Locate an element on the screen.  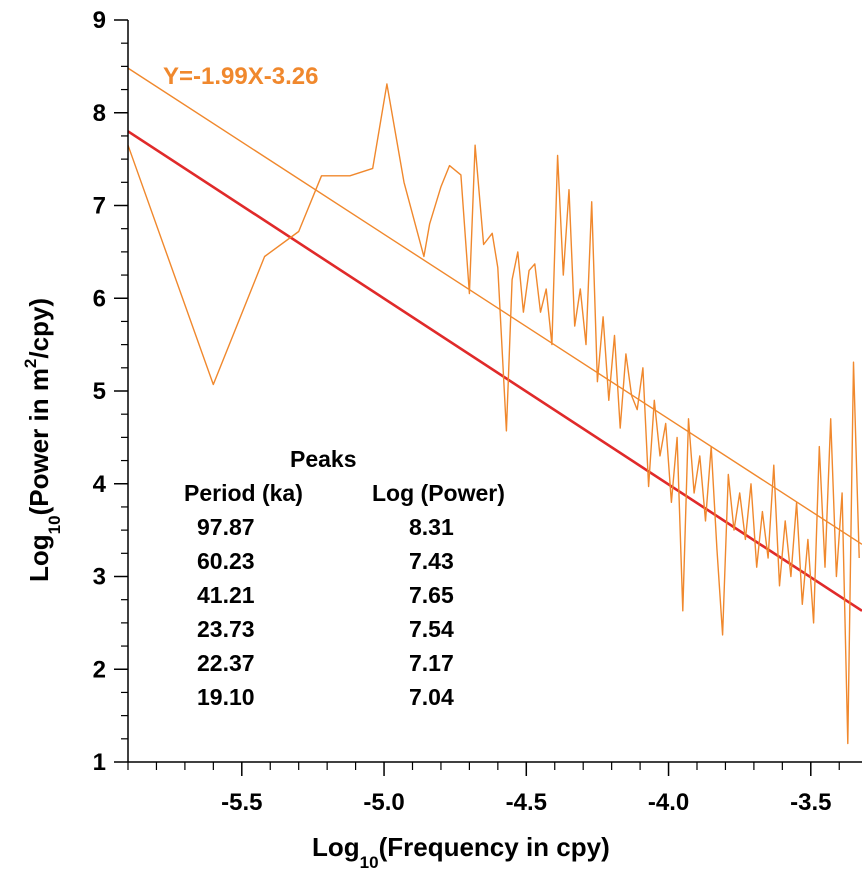
y-axis-title-rest: /cpy) is located at coordinates (39, 328).